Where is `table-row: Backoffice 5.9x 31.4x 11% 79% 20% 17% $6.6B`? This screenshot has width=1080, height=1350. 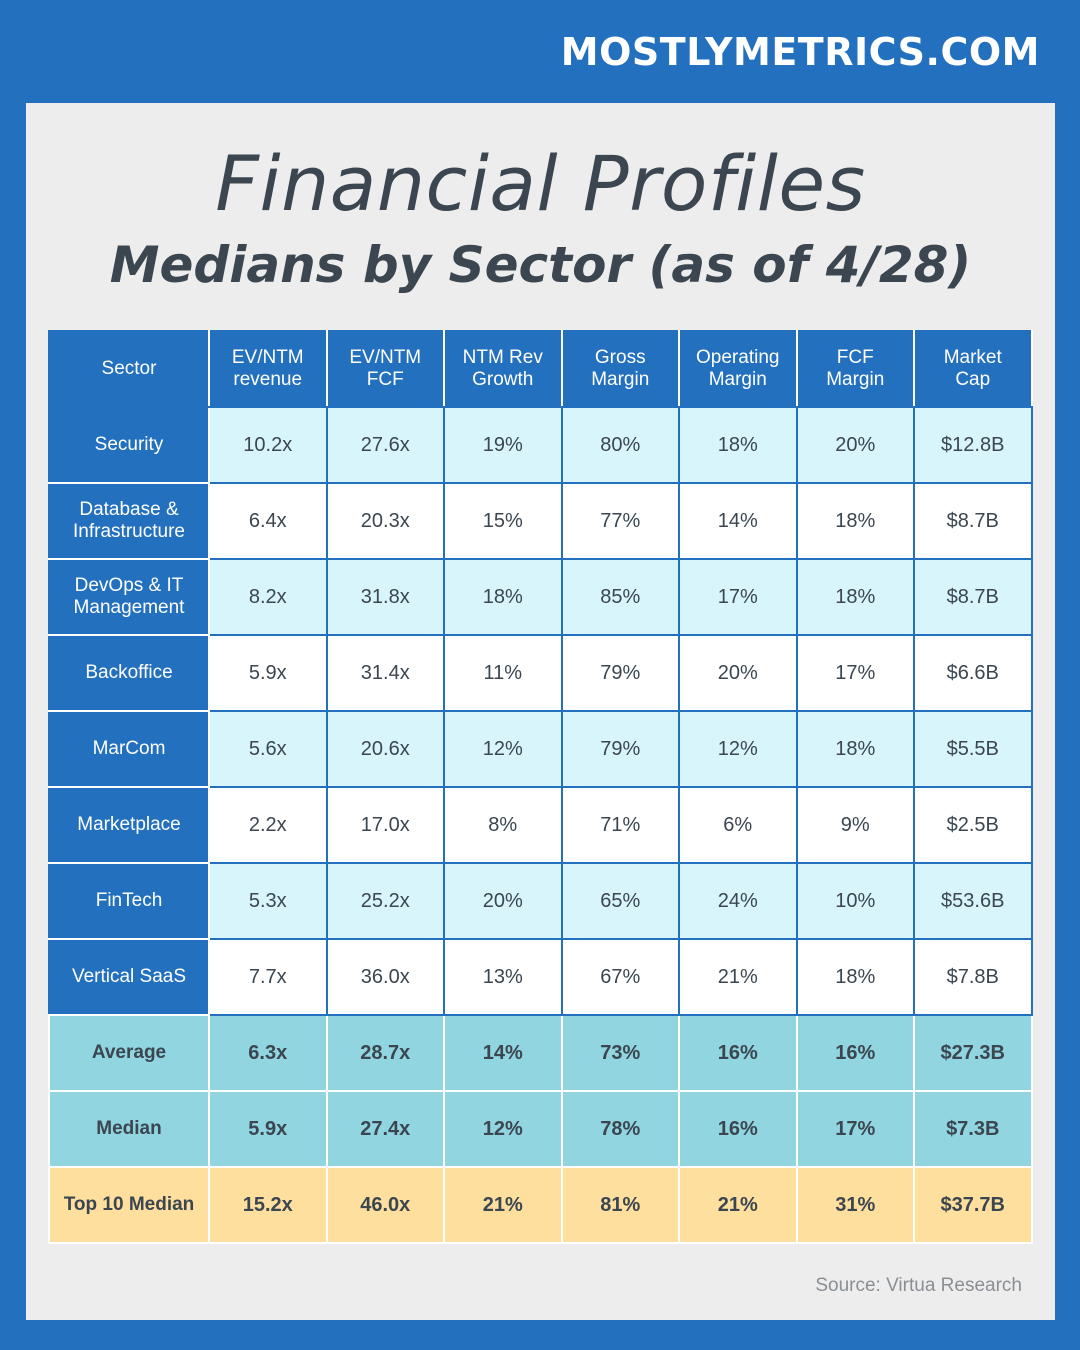
table-row: Backoffice 5.9x 31.4x 11% 79% 20% 17% $6.6B is located at coordinates (540, 673).